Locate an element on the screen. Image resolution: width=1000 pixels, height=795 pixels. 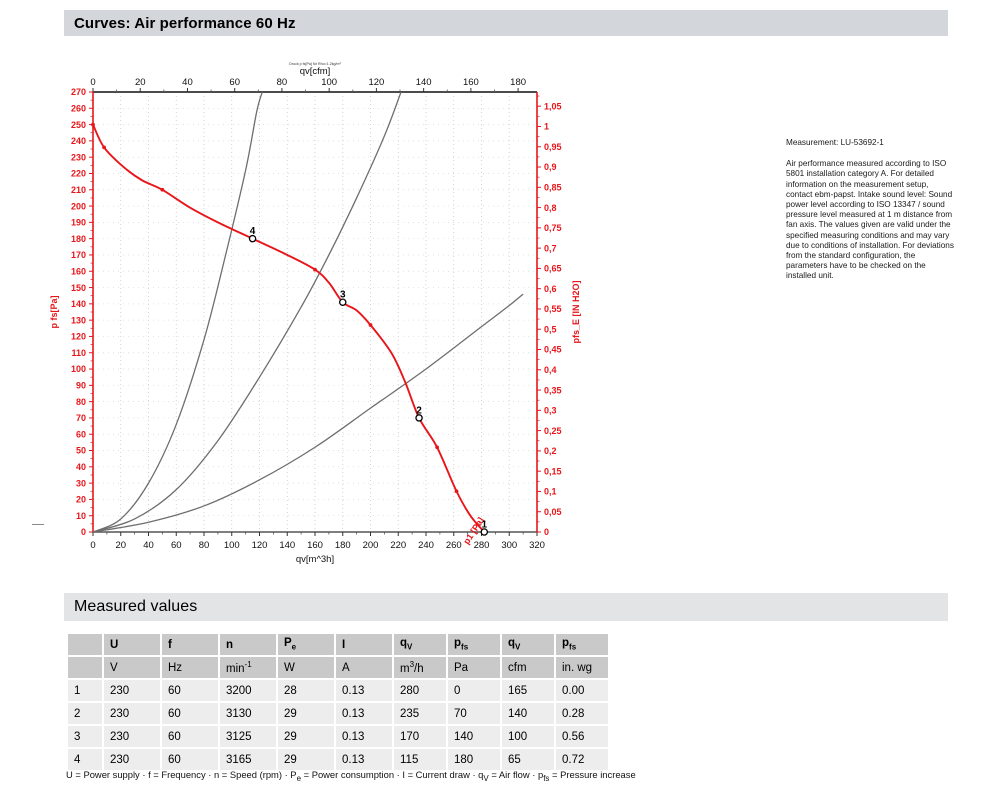
ytick-label-right: 0,55 is located at coordinates (553, 309).